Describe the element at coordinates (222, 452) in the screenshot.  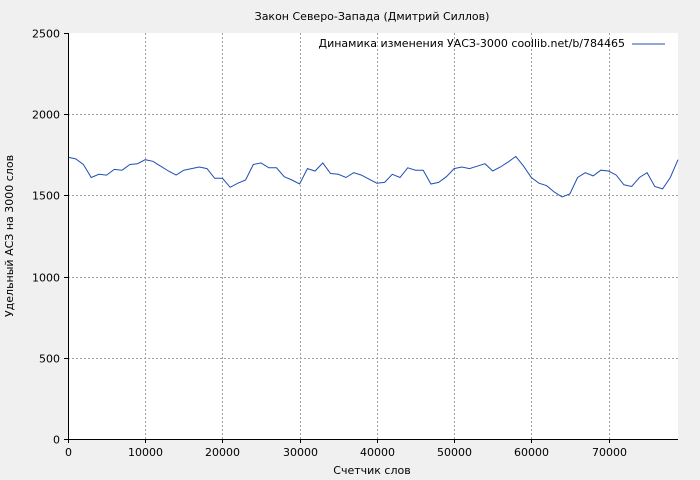
I see `x-tick-label: 20000` at that location.